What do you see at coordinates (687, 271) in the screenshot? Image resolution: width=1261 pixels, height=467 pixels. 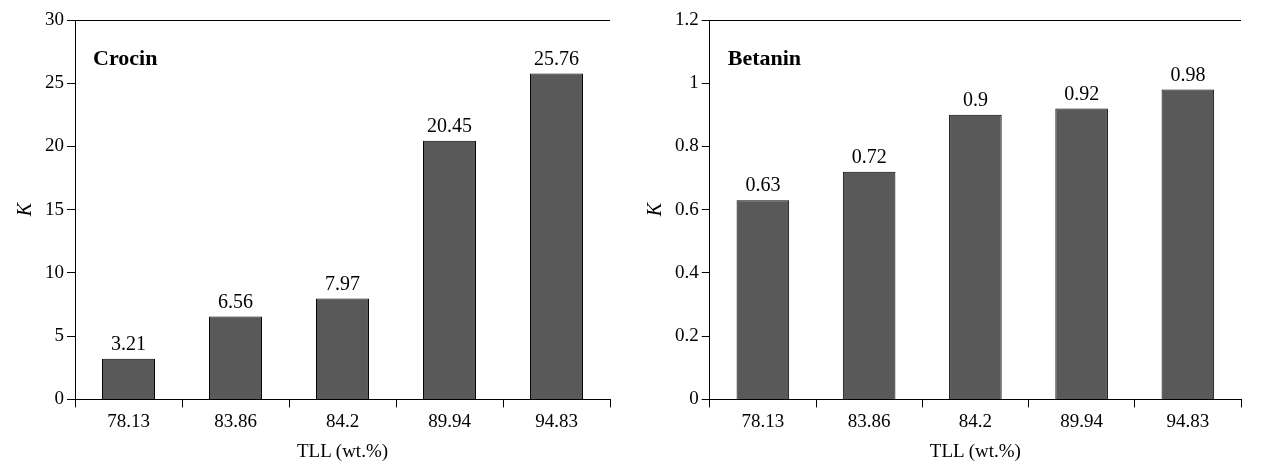 I see `y-tick-label: 0.4` at bounding box center [687, 271].